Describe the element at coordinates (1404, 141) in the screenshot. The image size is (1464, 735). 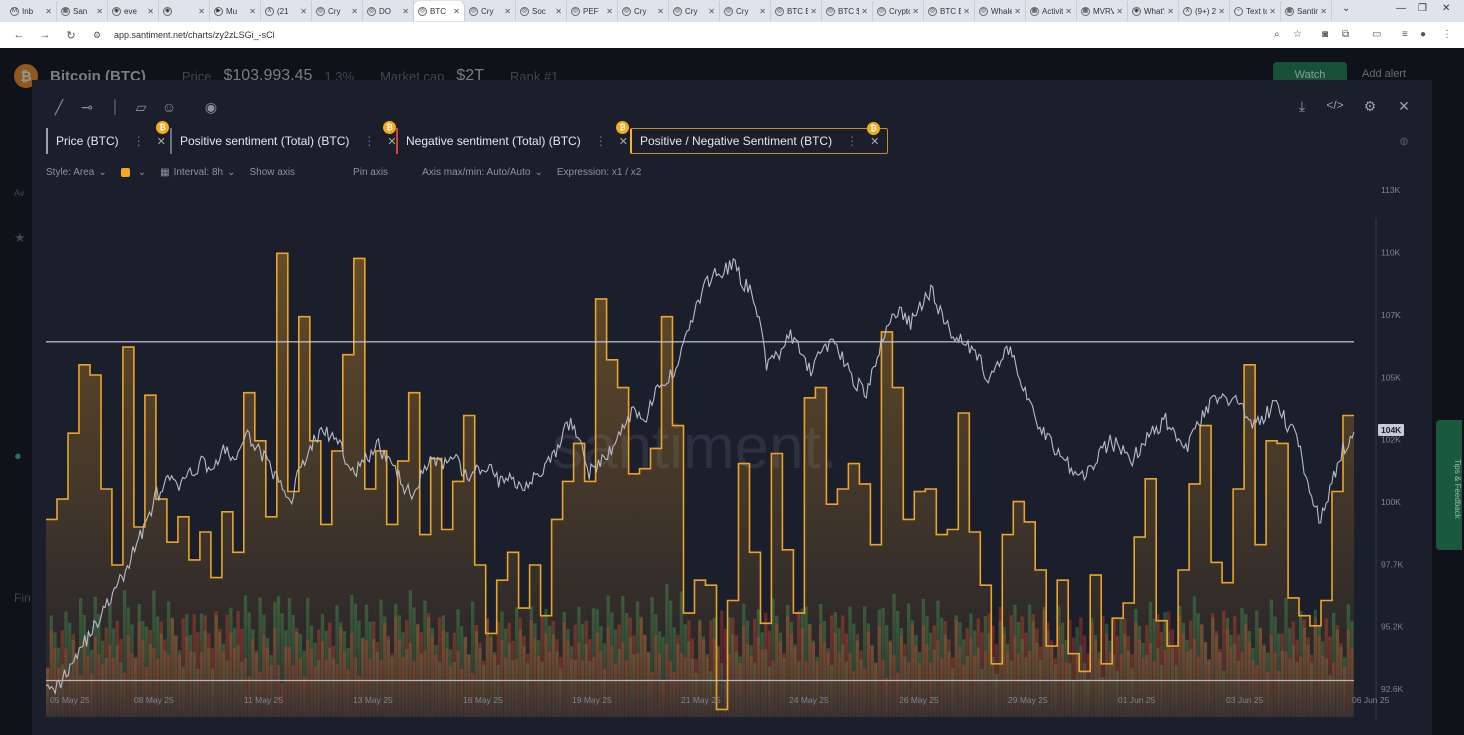
I see `fullscreen-icon: ◍` at that location.